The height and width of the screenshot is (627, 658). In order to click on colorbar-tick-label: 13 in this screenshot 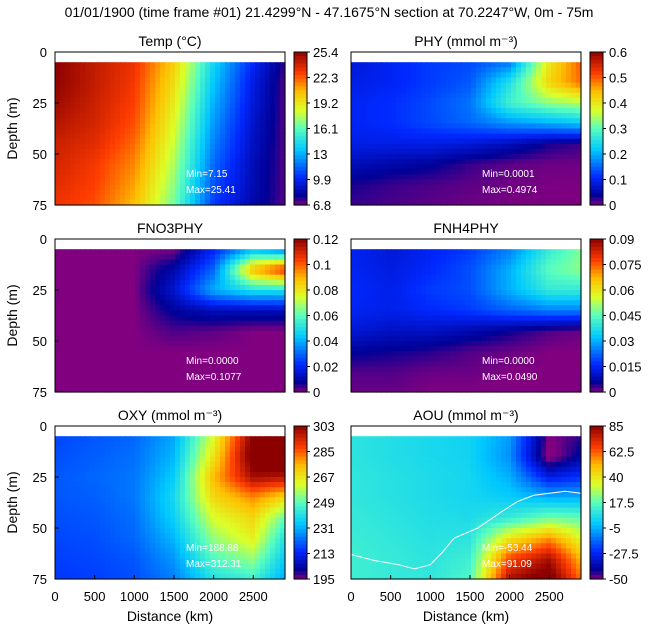, I will do `click(320, 154)`.